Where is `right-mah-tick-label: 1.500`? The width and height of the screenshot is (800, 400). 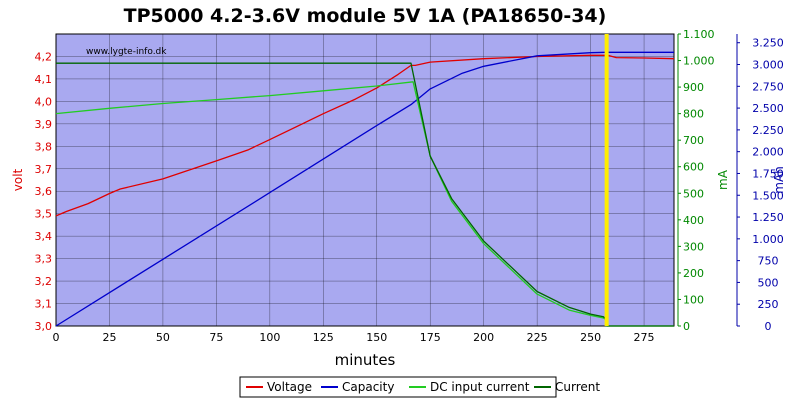
right-mah-tick-label: 1.500 is located at coordinates (768, 195).